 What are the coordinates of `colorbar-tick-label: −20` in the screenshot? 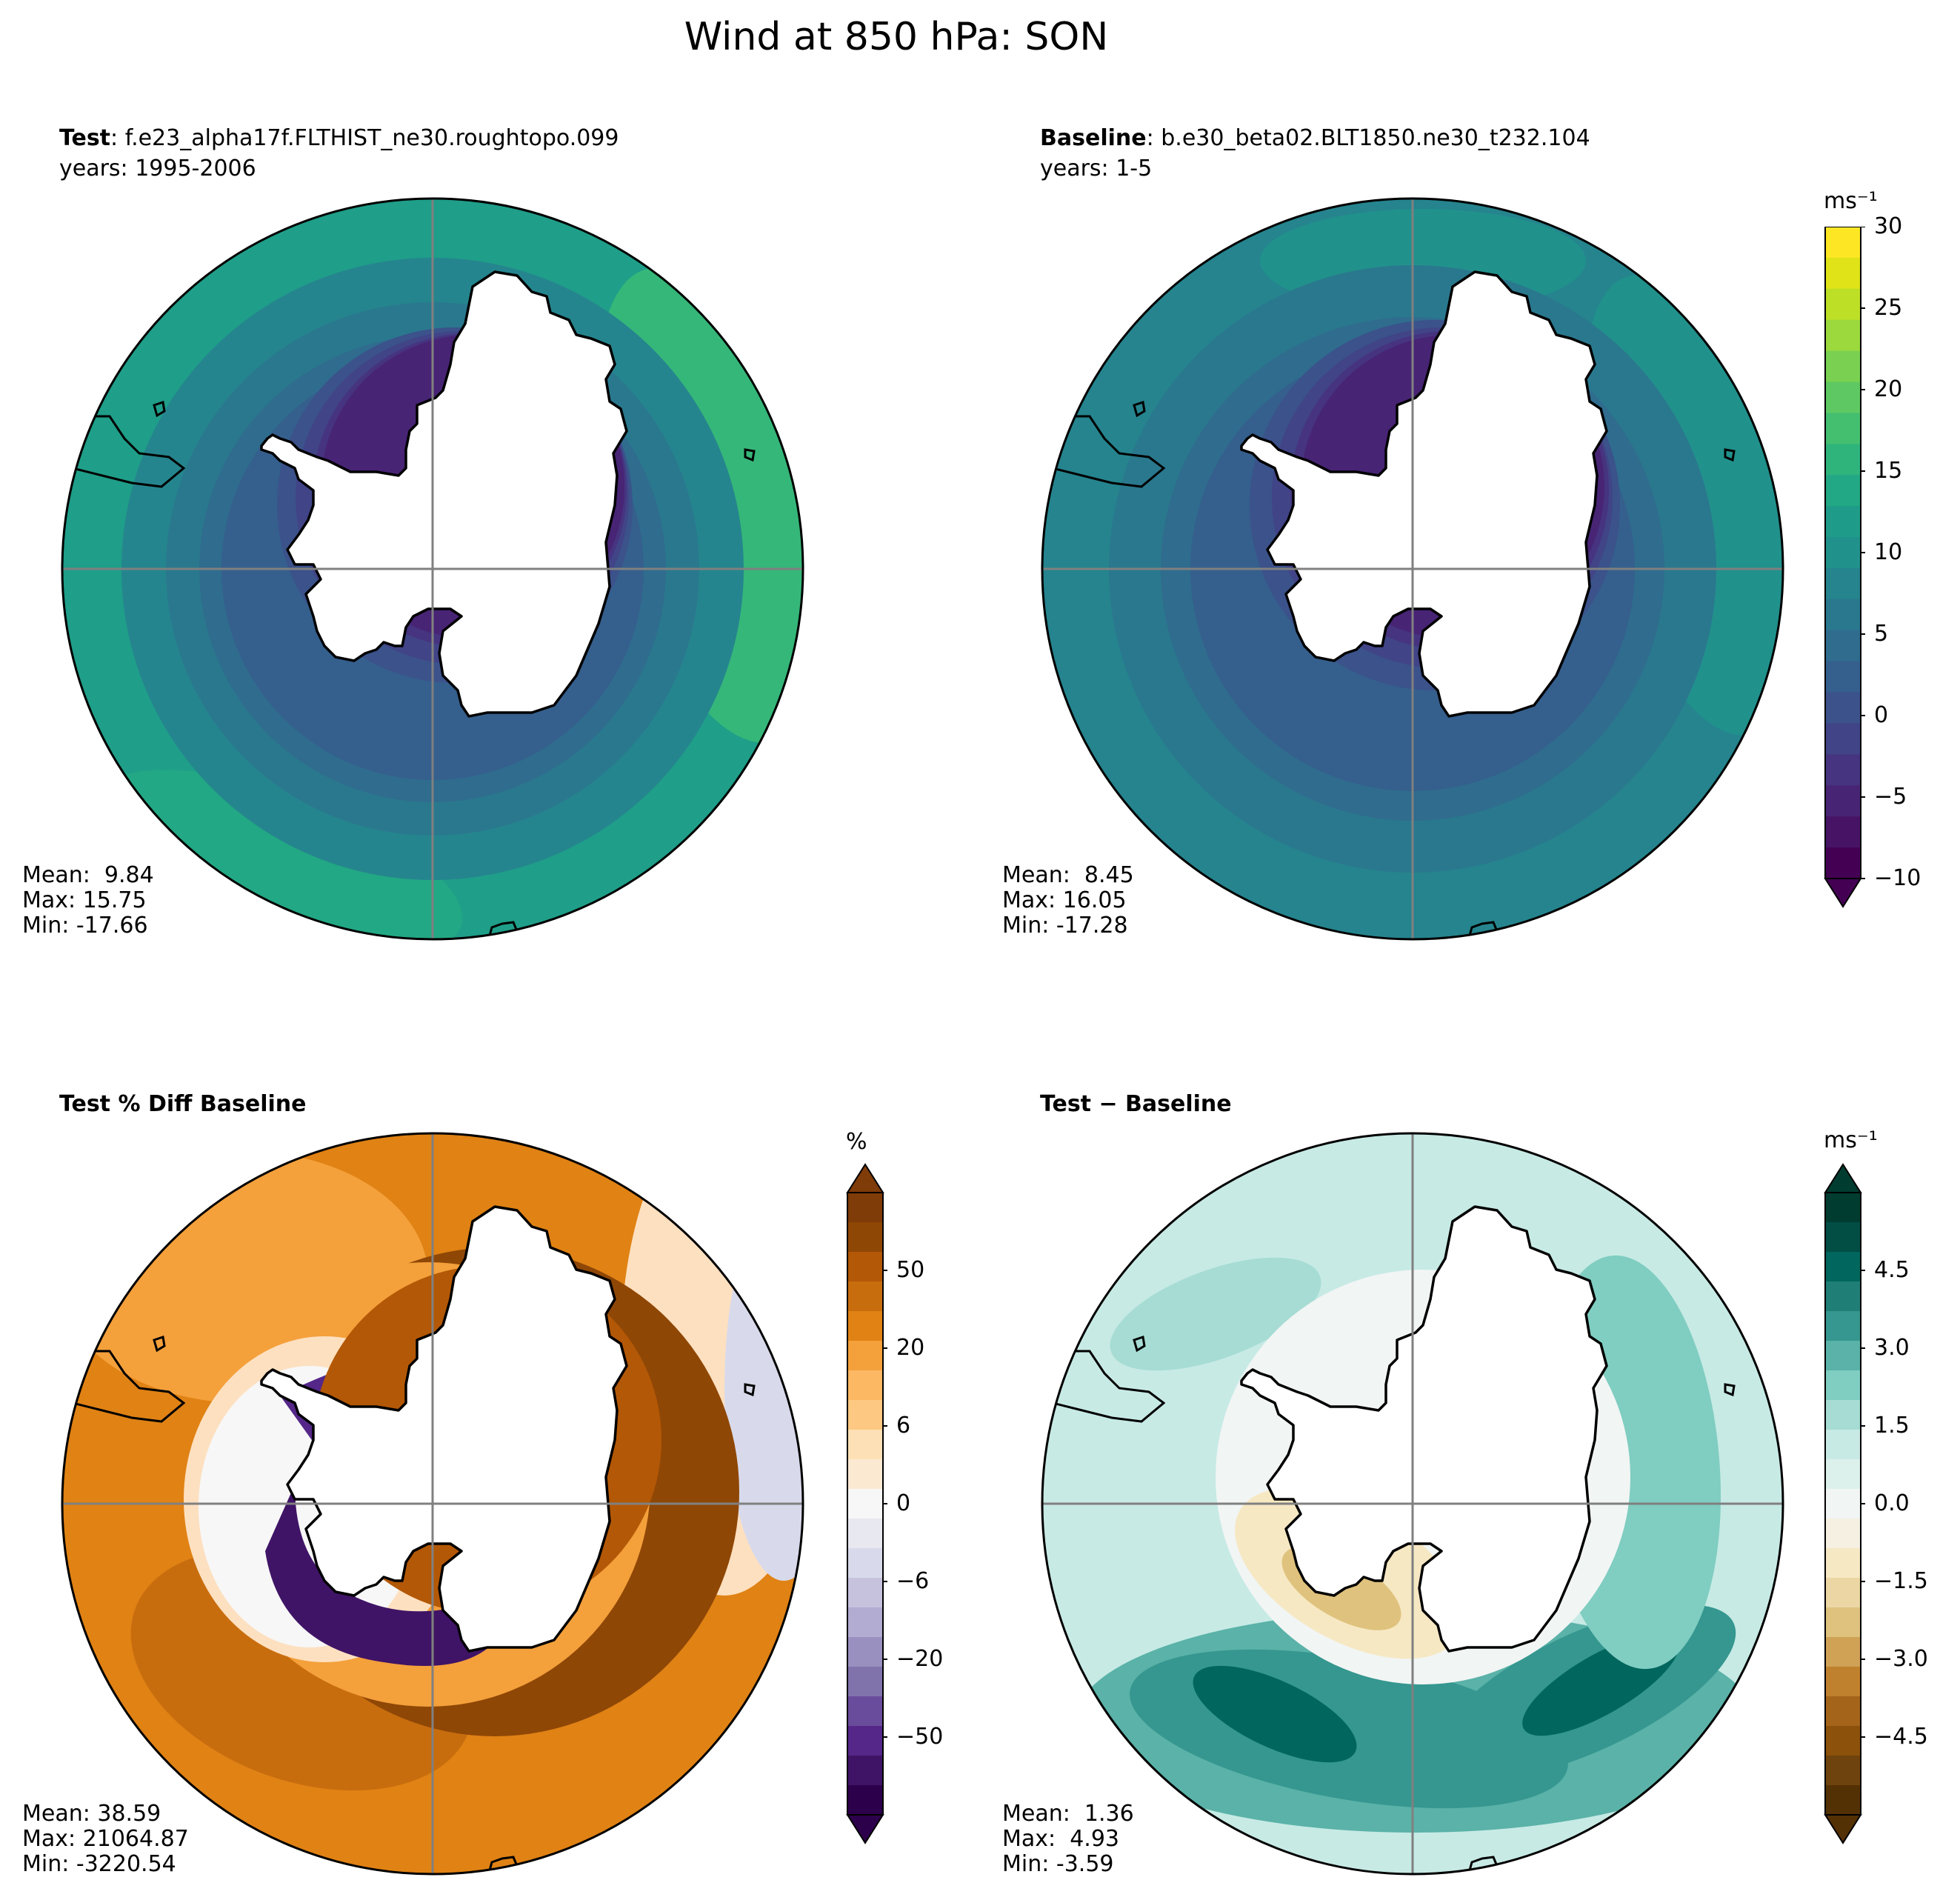 It's located at (920, 1659).